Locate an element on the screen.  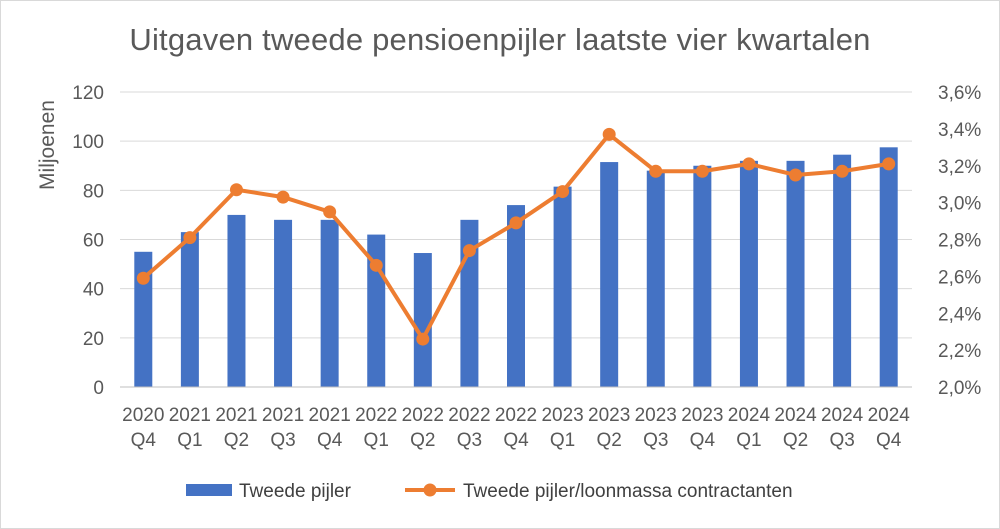
y2-tick-label: 2,4% is located at coordinates (959, 314).